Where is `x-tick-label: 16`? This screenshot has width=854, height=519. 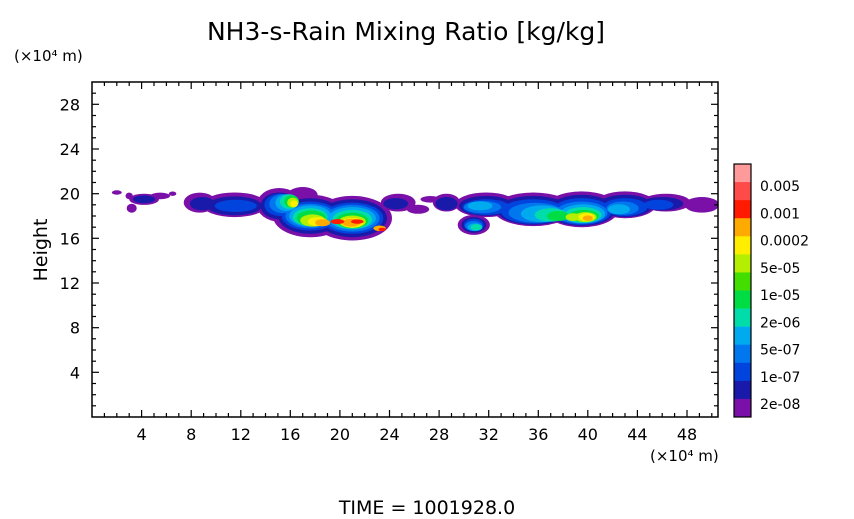
x-tick-label: 16 is located at coordinates (290, 434).